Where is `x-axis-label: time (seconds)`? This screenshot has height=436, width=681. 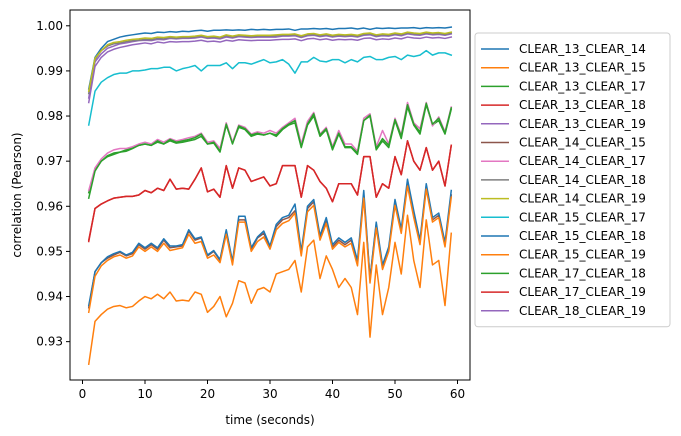
x-axis-label: time (seconds) is located at coordinates (269, 420).